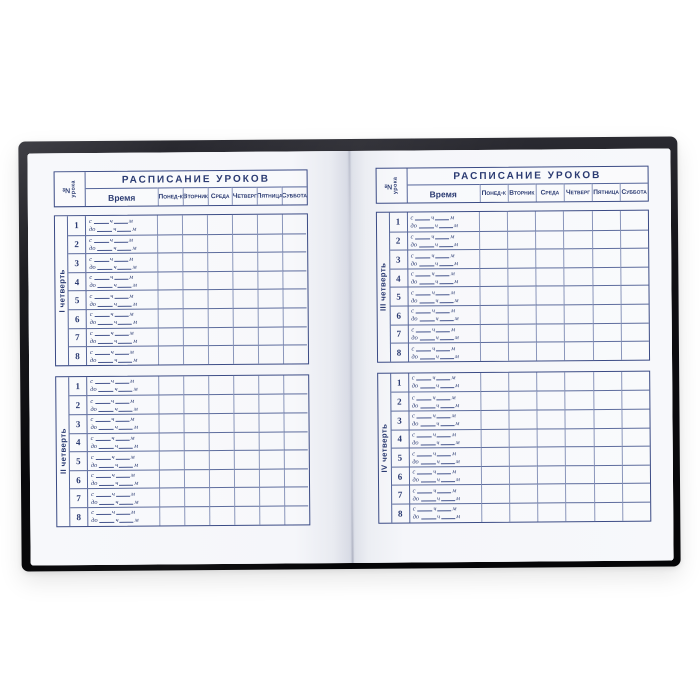  Describe the element at coordinates (605, 192) in the screenshot. I see `day-column-header-friday: Пятница` at that location.